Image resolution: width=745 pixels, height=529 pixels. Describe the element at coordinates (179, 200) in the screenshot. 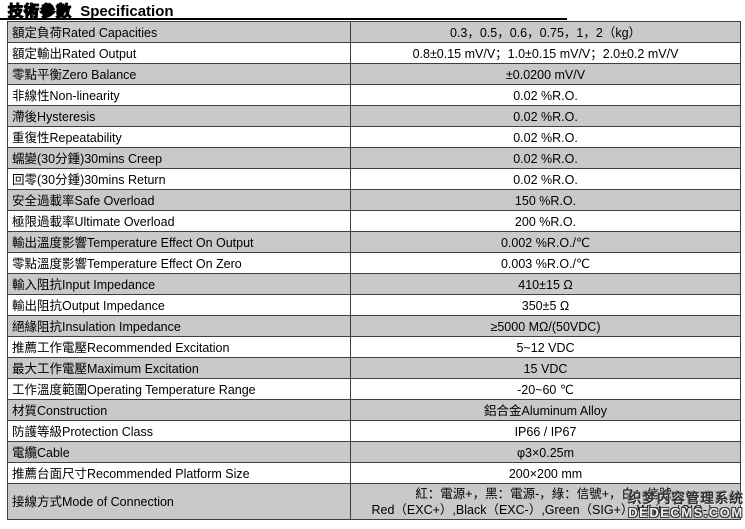

I see `row-label: 安全過載率Safe Overload` at that location.